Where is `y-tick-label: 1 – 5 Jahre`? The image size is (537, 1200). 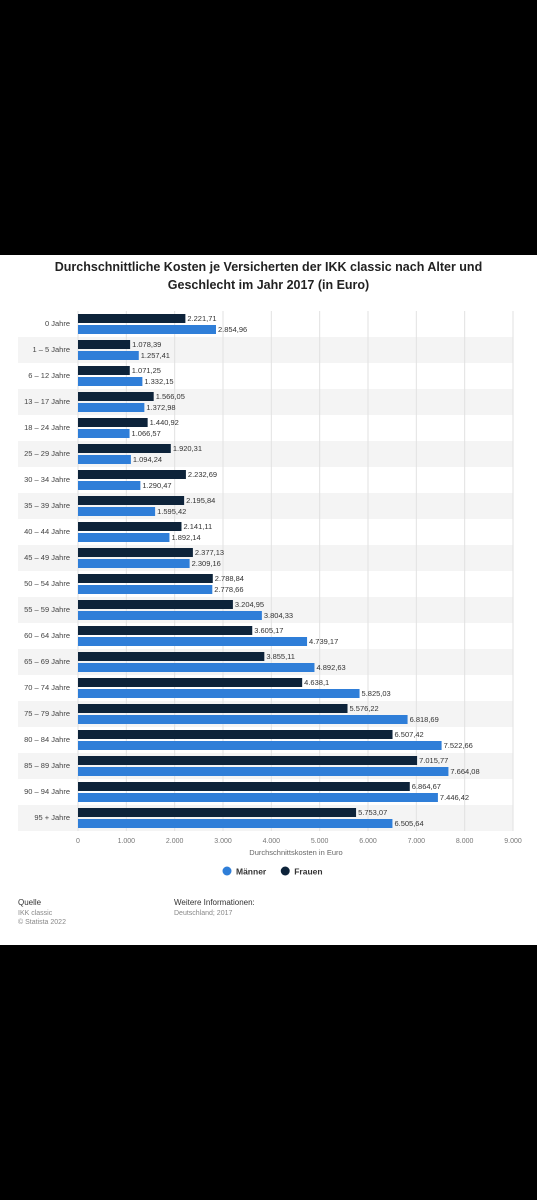 y-tick-label: 1 – 5 Jahre is located at coordinates (51, 349).